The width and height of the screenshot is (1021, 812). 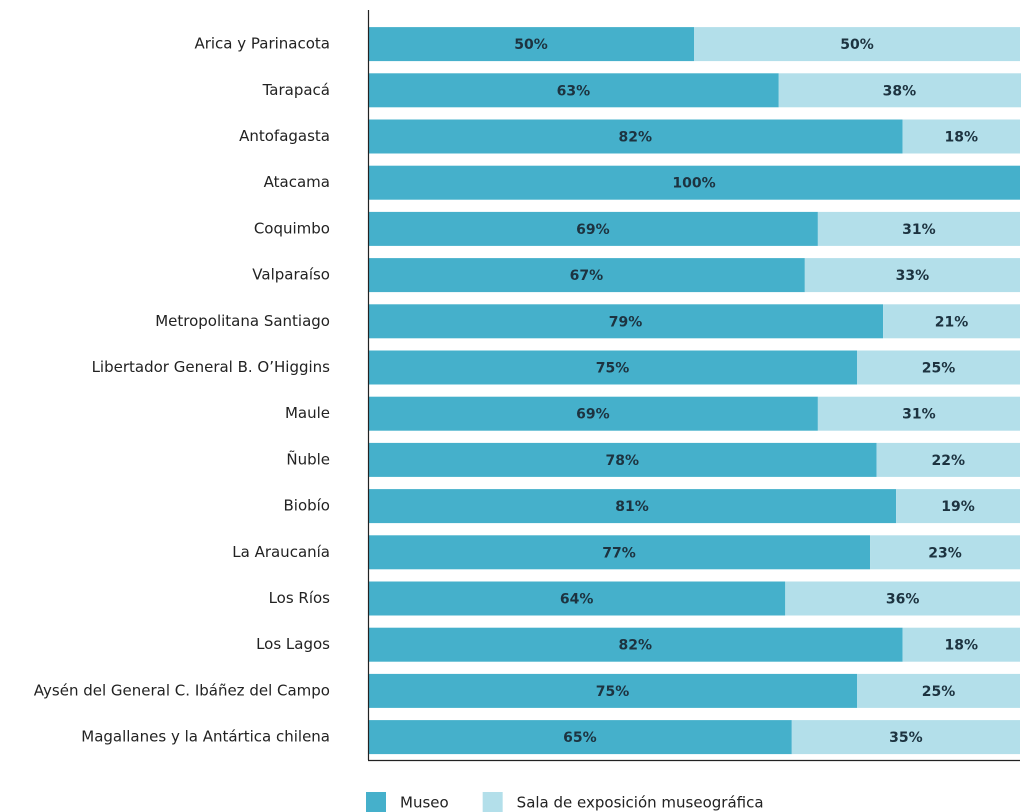 I want to click on data-label: 23%, so click(x=945, y=553).